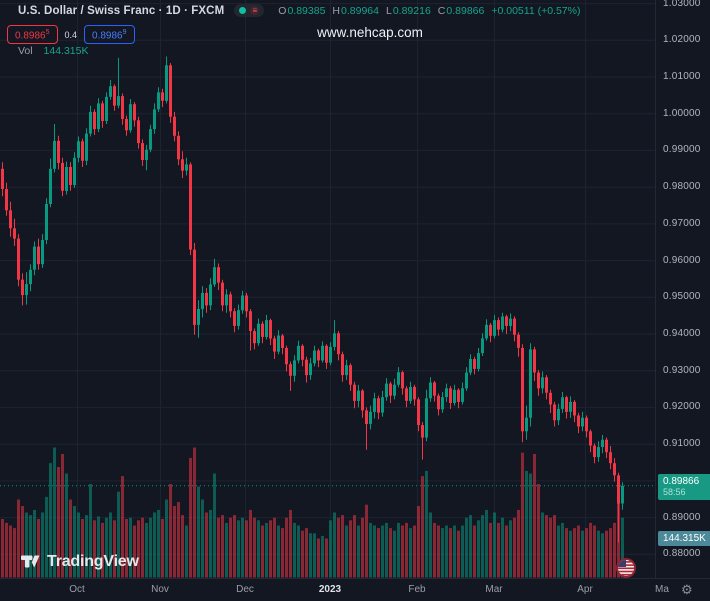 The height and width of the screenshot is (601, 710). Describe the element at coordinates (682, 187) in the screenshot. I see `price-tick-label: 0.98000` at that location.